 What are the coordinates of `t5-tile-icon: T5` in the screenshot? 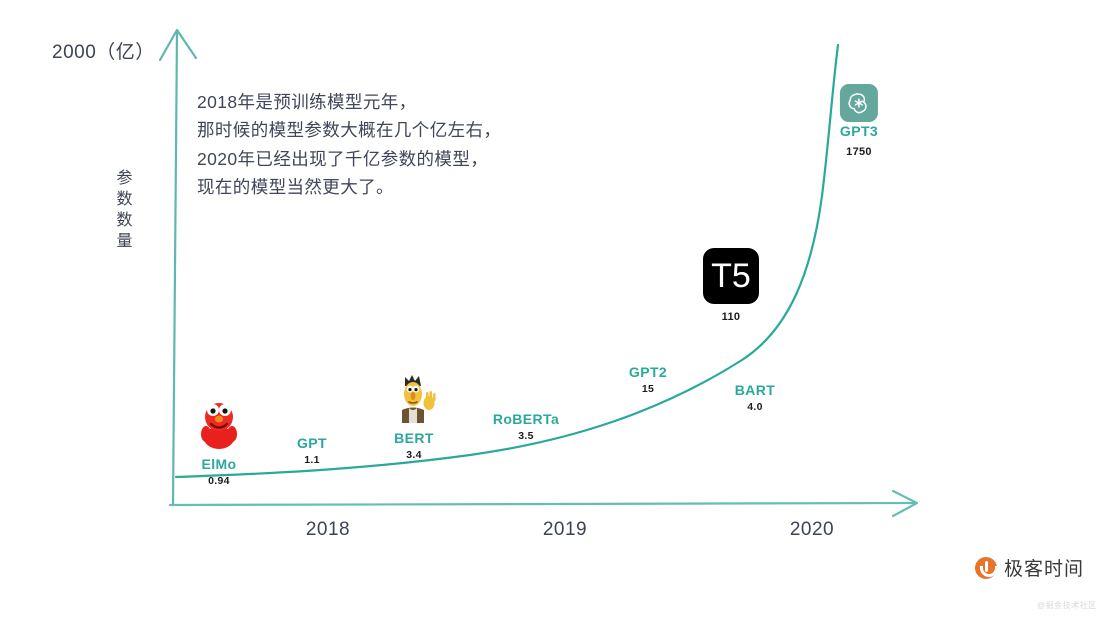 It's located at (731, 276).